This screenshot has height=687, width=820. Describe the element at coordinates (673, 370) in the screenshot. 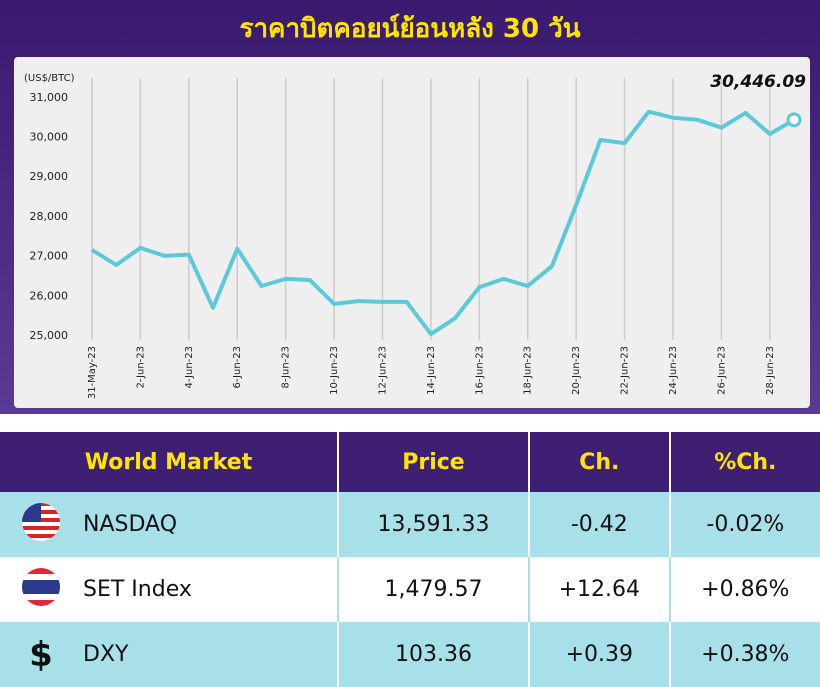

I see `x-tick-label: 24-Jun-23` at that location.